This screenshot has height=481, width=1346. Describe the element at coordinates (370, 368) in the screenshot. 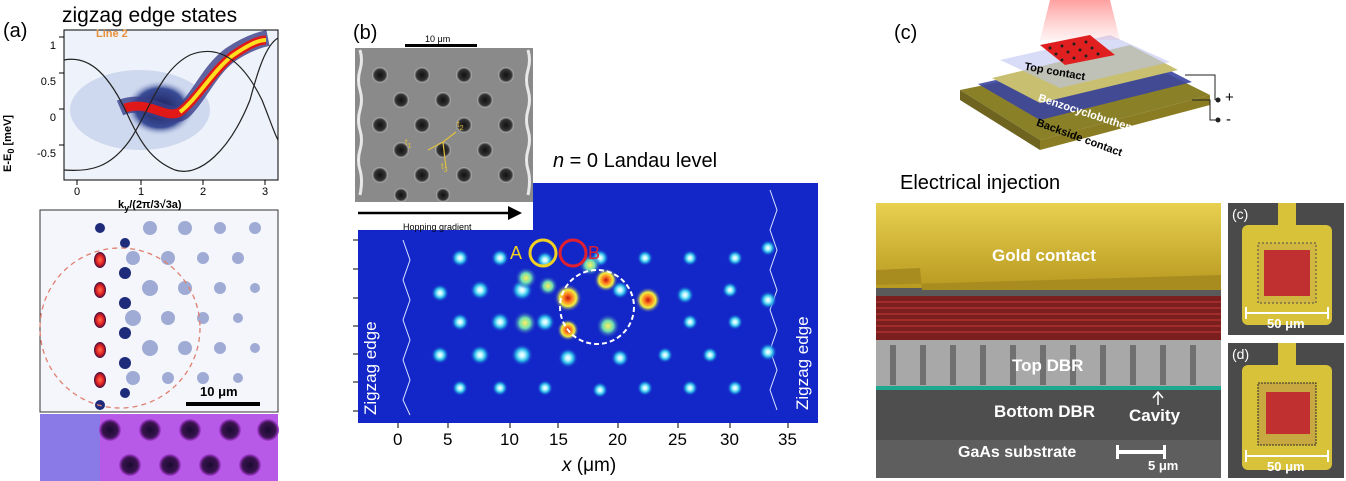

I see `zigzag-edge-left: Zigzag edge` at that location.